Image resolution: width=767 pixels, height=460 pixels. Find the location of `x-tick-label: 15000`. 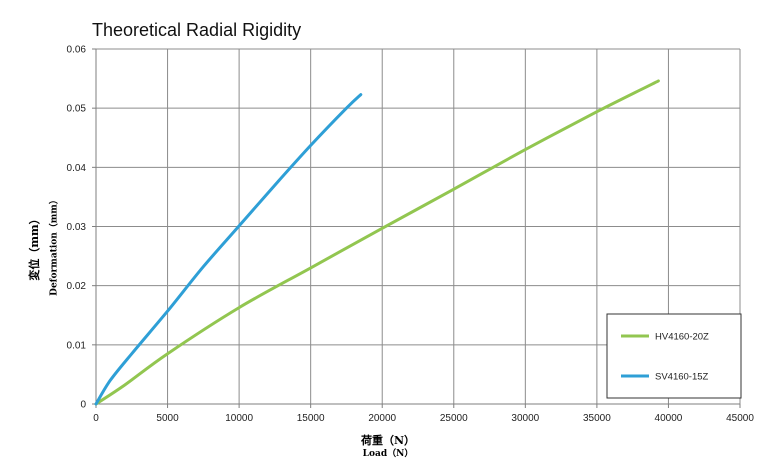

x-tick-label: 15000 is located at coordinates (311, 418).